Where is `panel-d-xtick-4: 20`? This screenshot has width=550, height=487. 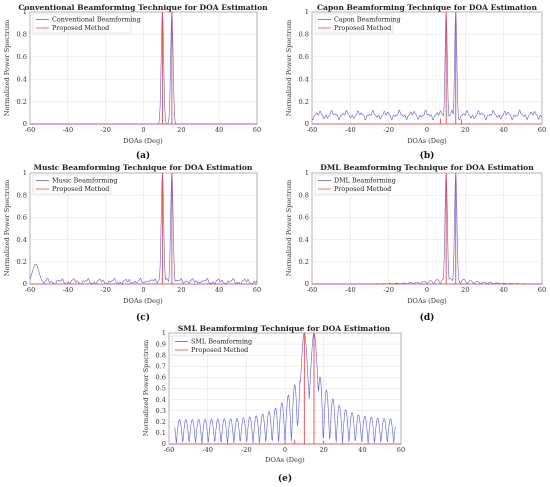
panel-d-xtick-4: 20 is located at coordinates (465, 290).